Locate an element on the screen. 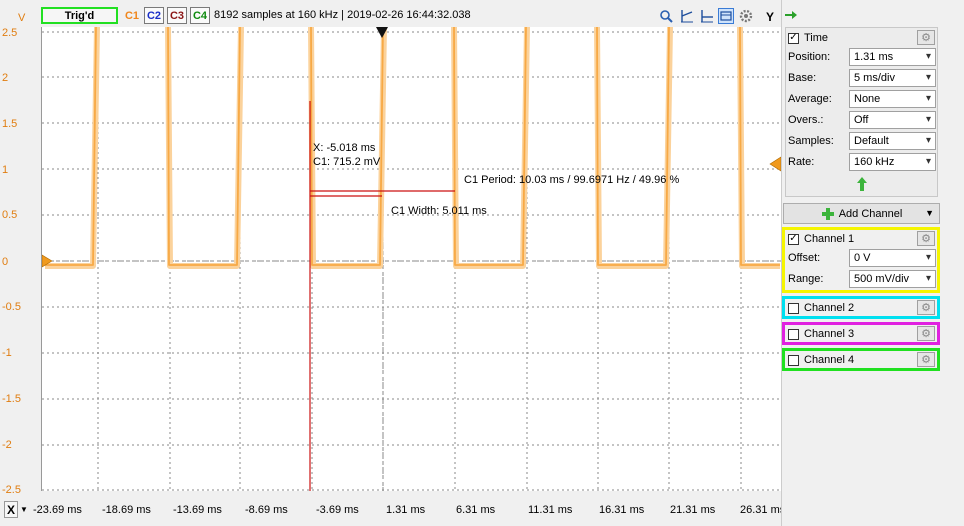  y-tick-label: -2 is located at coordinates (7, 445).